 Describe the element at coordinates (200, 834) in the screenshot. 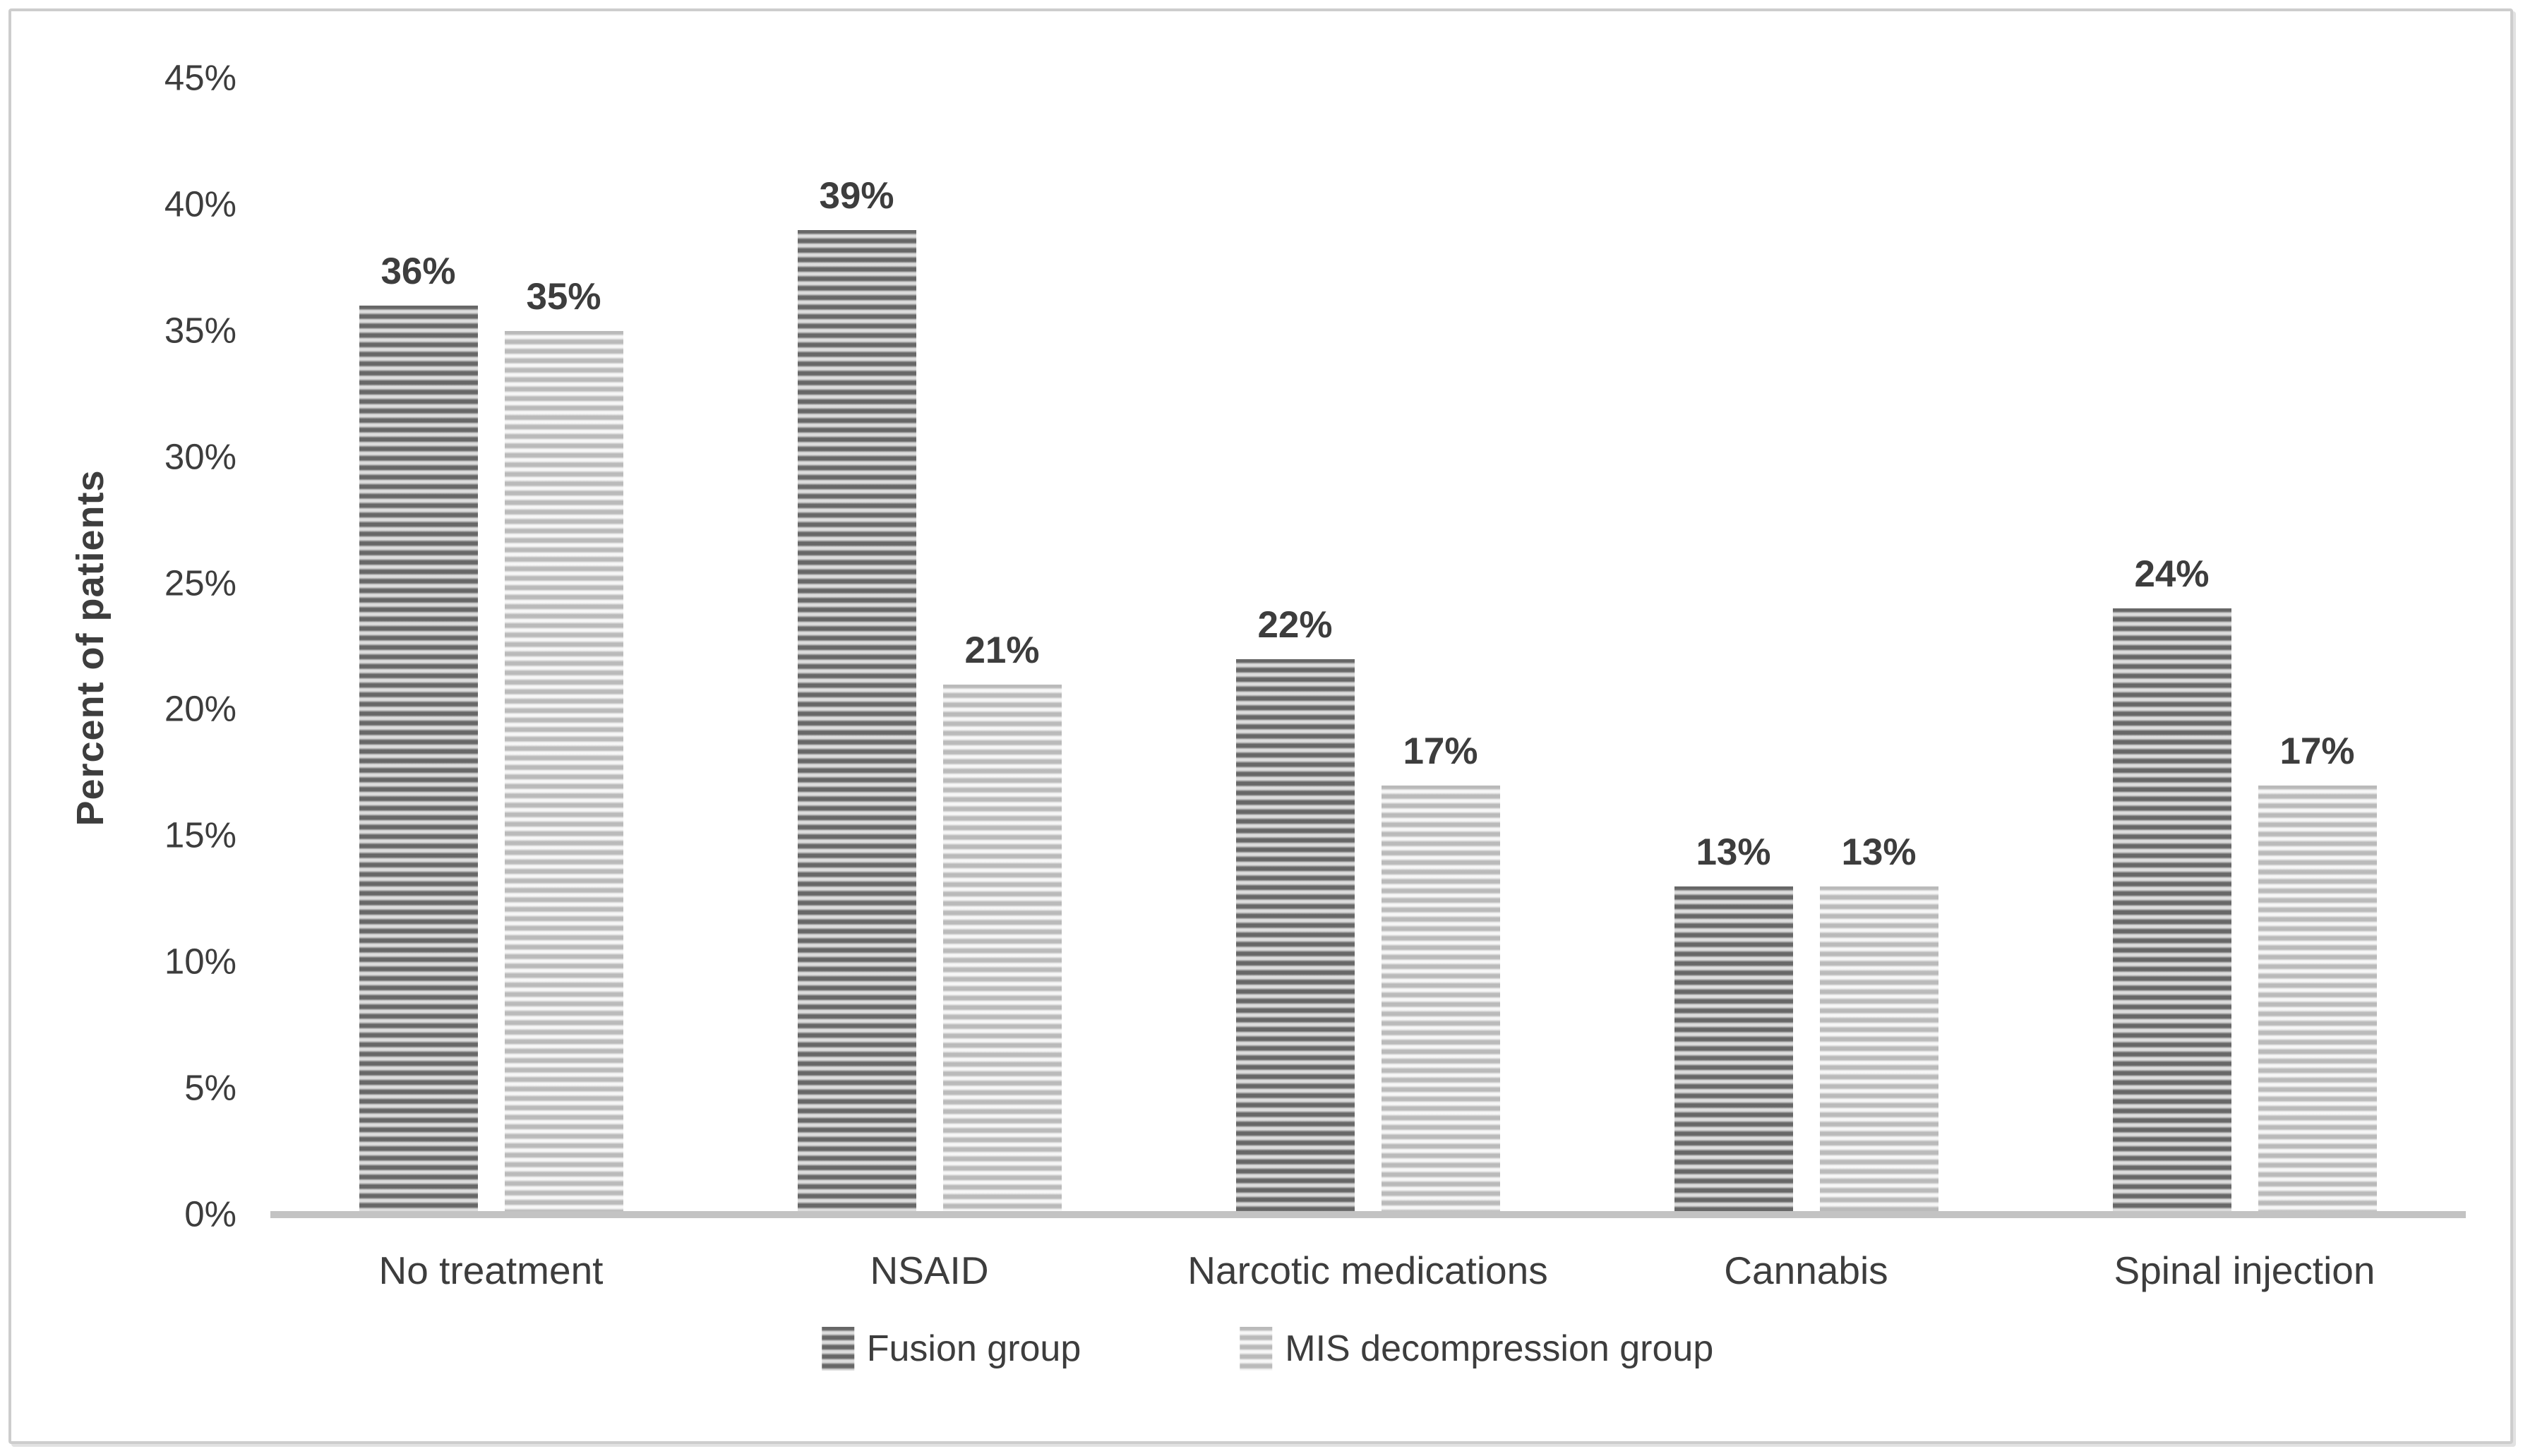

I see `y-axis-tick-label: 15%` at that location.